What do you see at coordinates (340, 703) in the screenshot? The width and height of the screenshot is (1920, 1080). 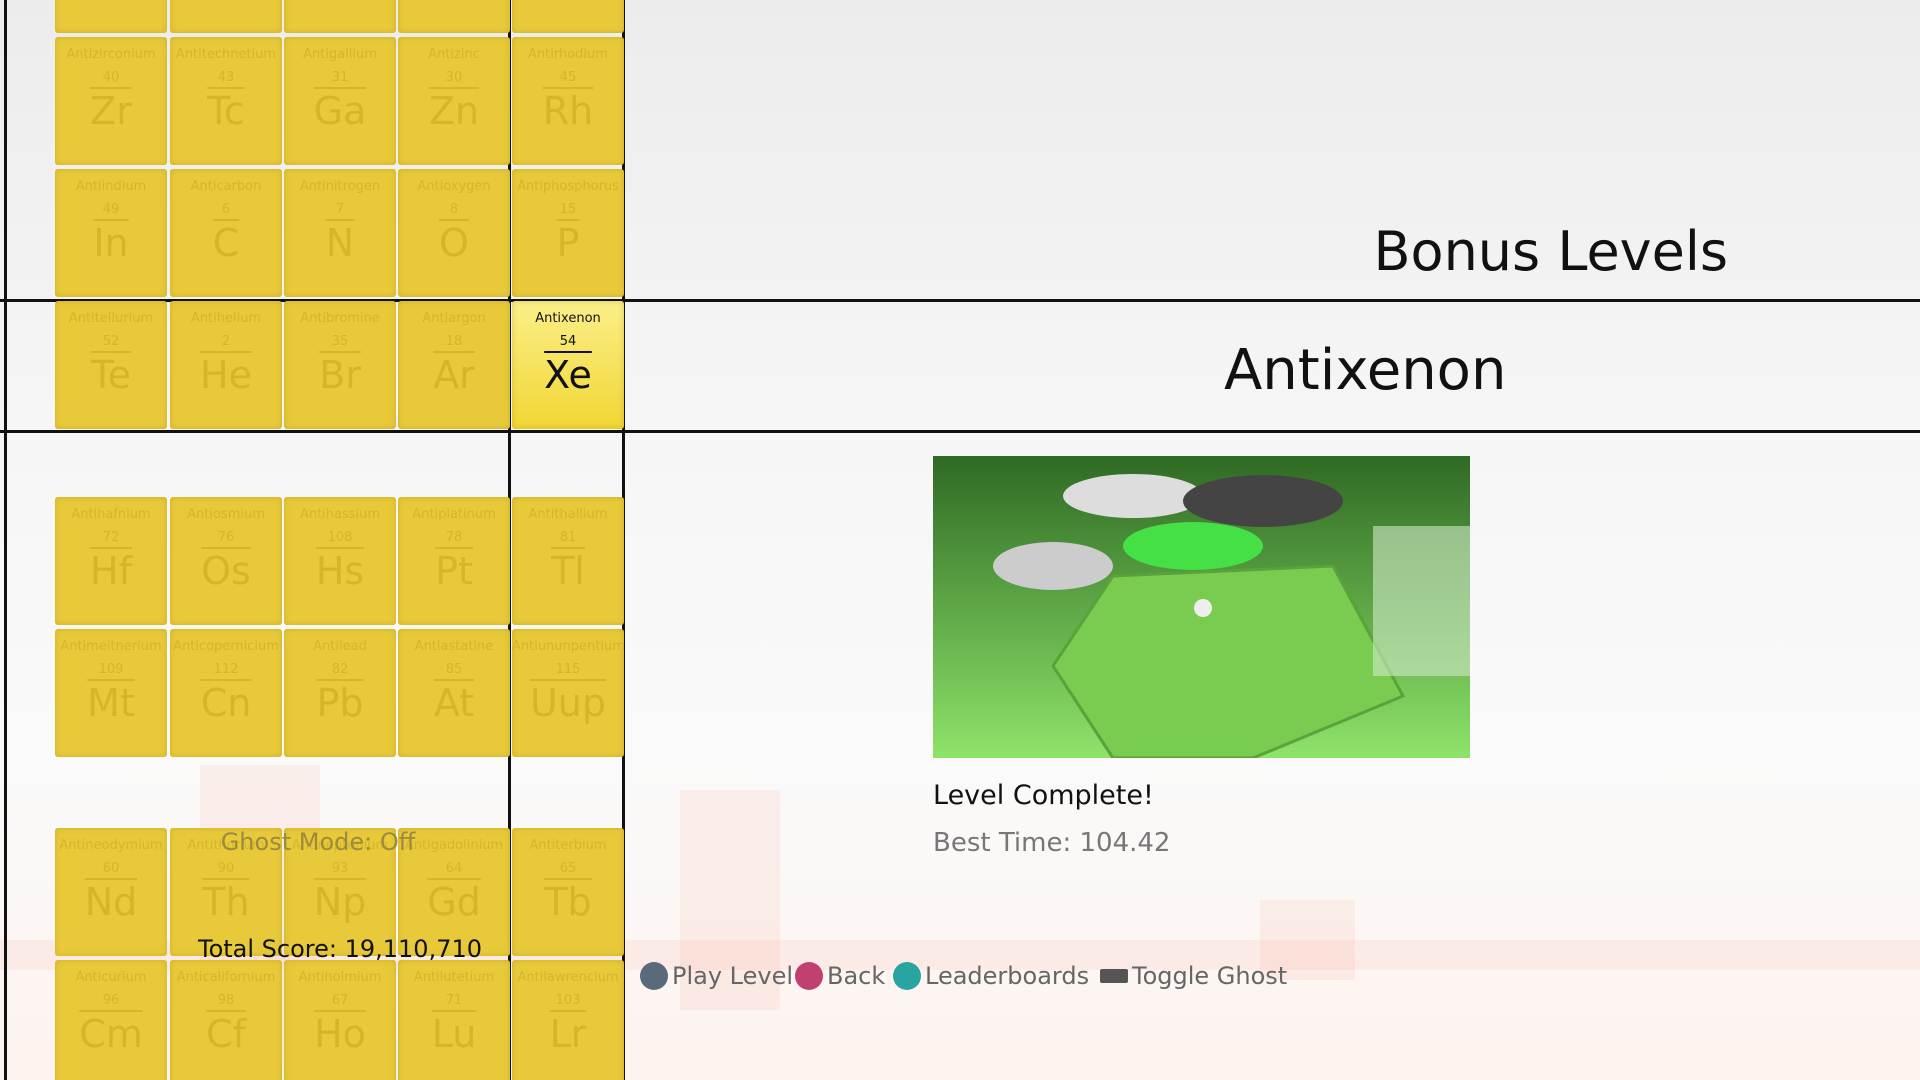 I see `element-symbol: Pb` at bounding box center [340, 703].